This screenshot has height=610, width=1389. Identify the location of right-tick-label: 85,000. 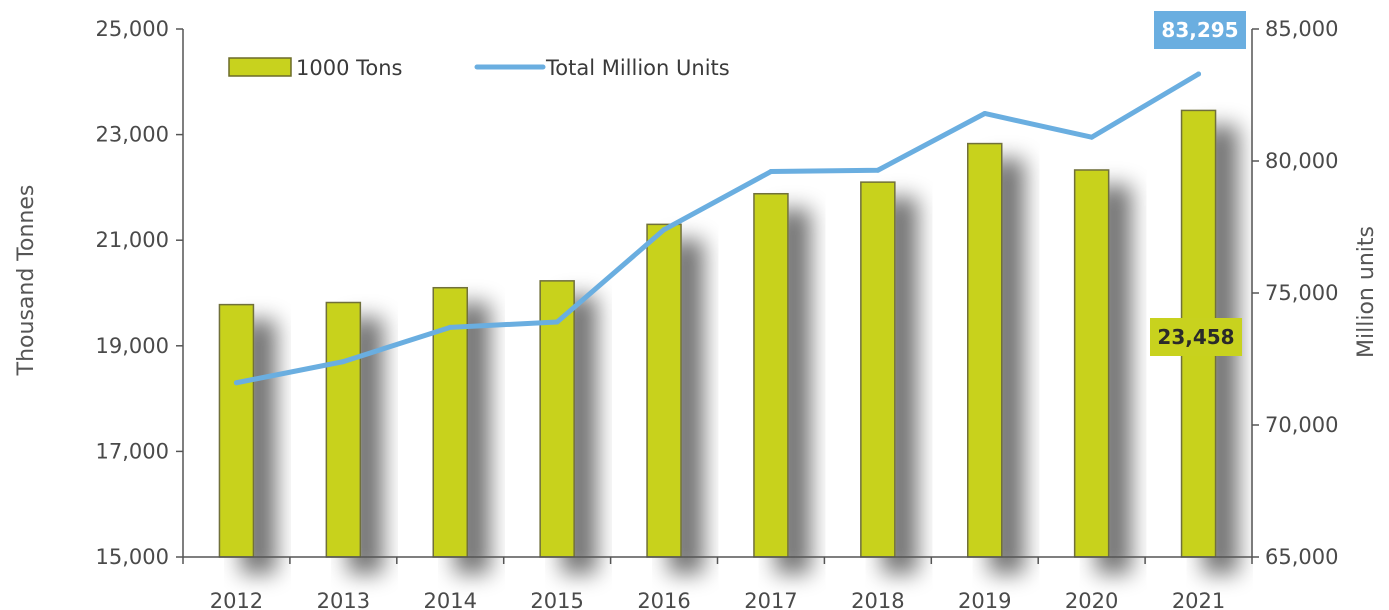
(1301, 29).